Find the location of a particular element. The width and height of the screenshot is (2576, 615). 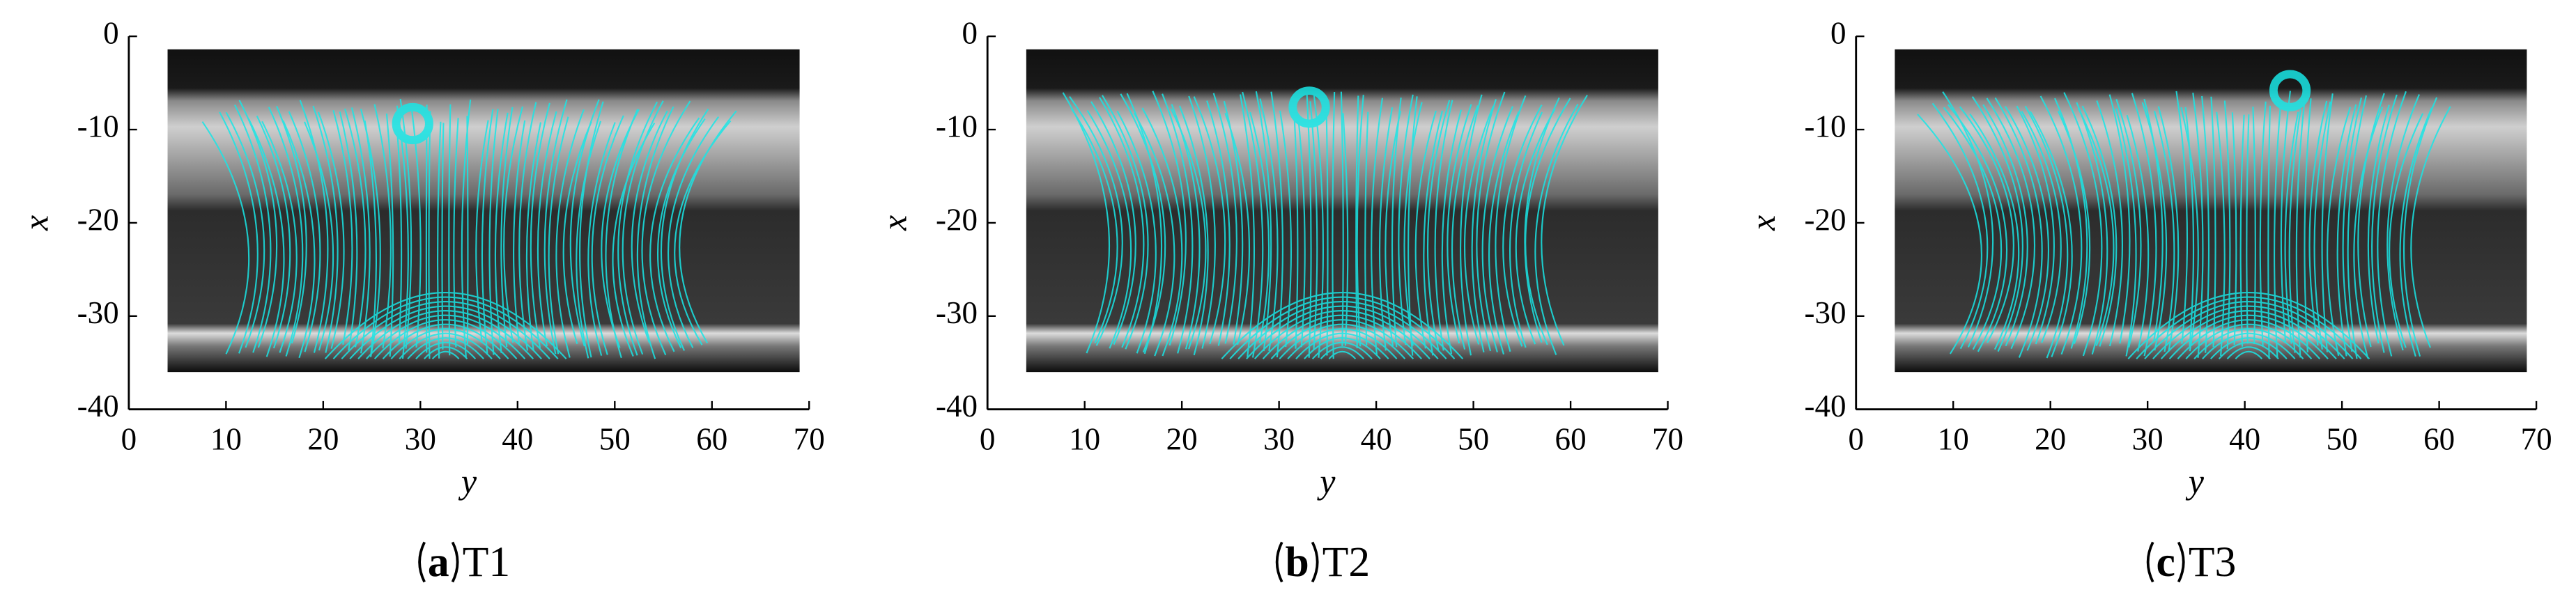

x-tick-label: 20 is located at coordinates (1182, 439).